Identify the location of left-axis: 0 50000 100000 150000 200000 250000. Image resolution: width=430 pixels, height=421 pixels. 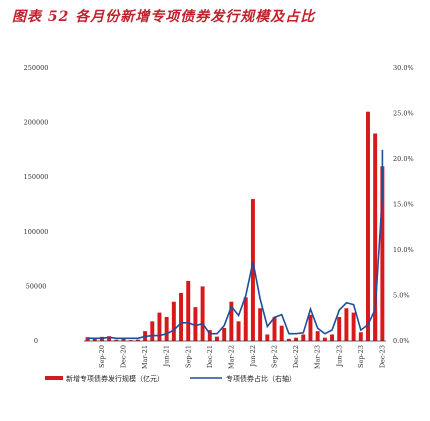
(36, 204).